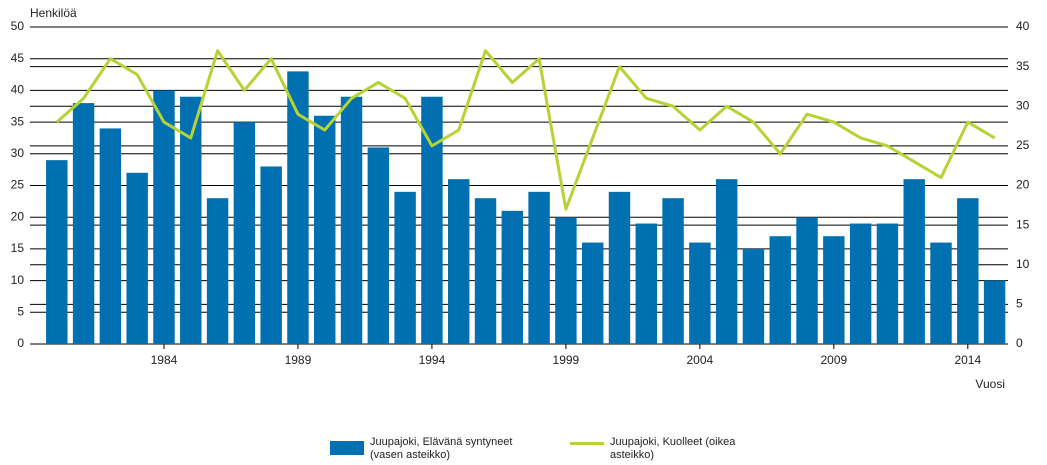 This screenshot has height=465, width=1047. Describe the element at coordinates (18, 280) in the screenshot. I see `y-tick-label: 10` at that location.